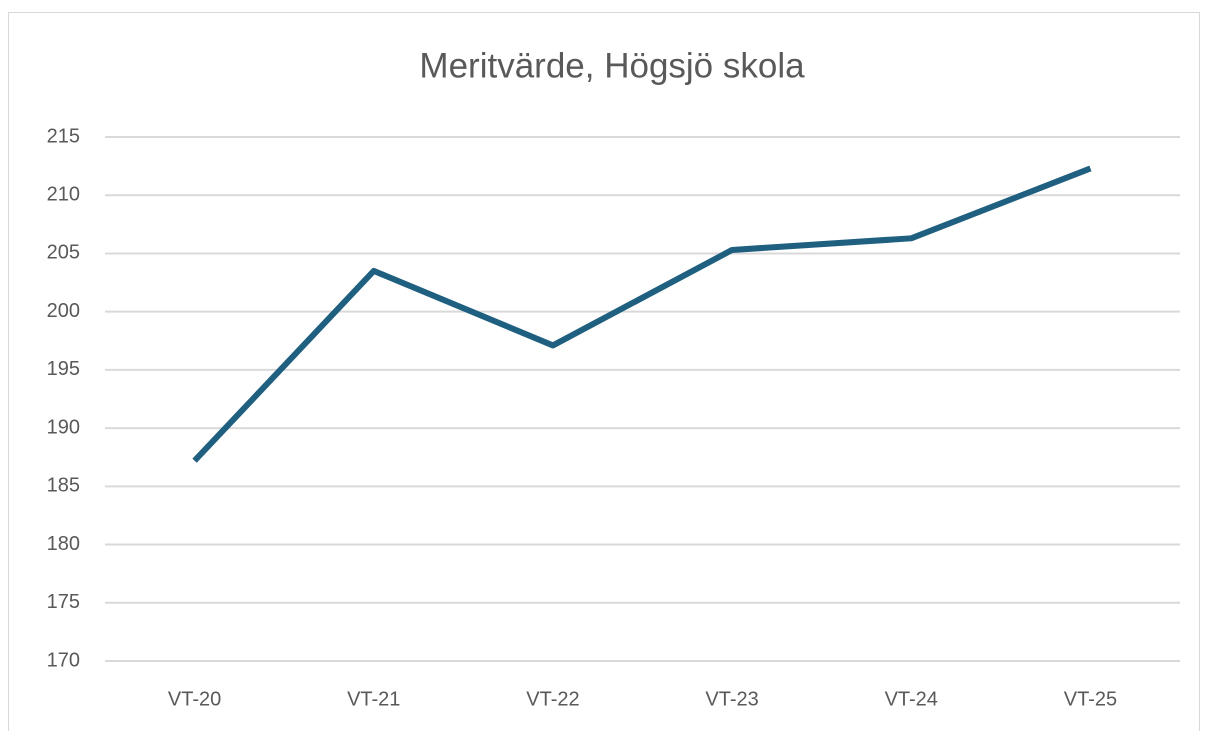  What do you see at coordinates (612, 65) in the screenshot?
I see `chart-title: Meritvärde, Högsjö skola` at bounding box center [612, 65].